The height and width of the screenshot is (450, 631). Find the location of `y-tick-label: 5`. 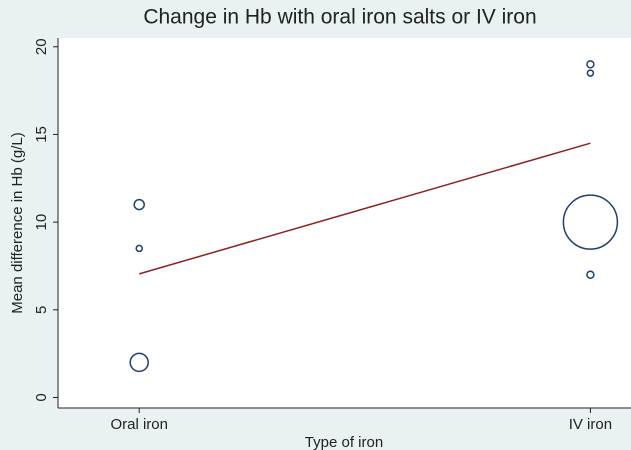

y-tick-label: 5 is located at coordinates (41, 310).